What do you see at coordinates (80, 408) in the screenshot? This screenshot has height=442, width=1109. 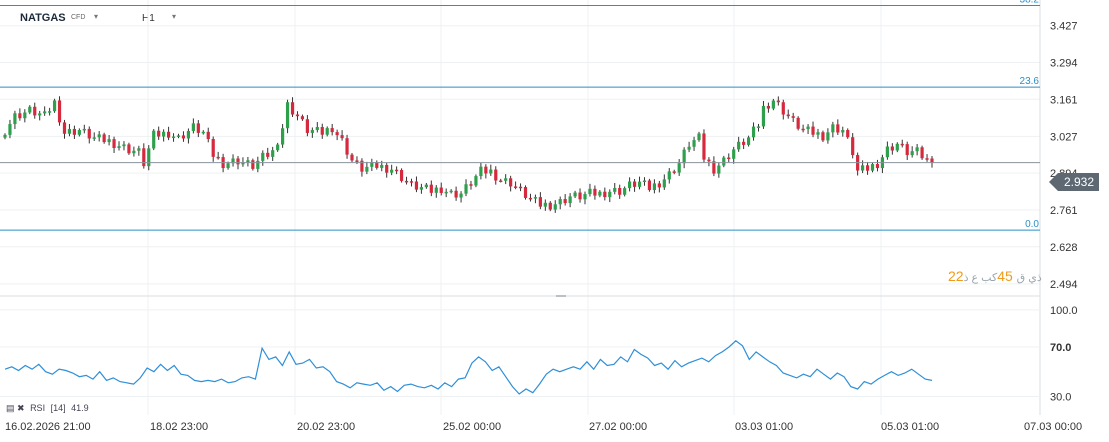 I see `rsi-value: 41.9` at bounding box center [80, 408].